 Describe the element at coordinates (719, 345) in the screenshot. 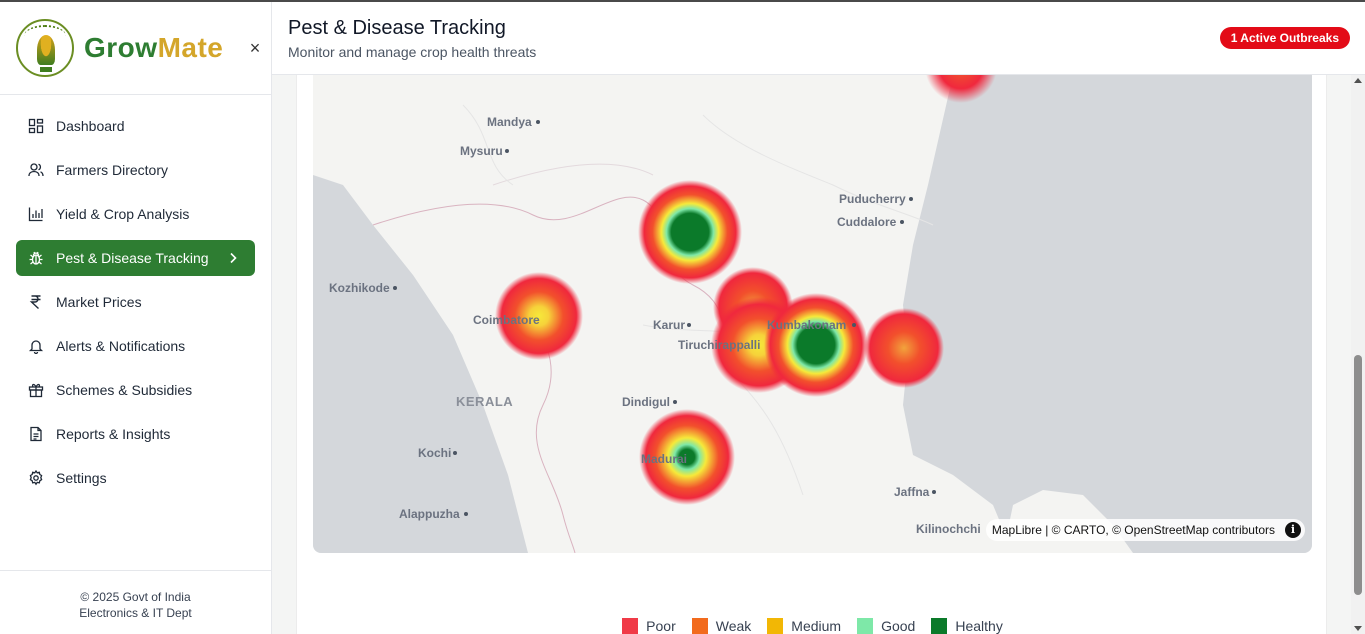

I see `map-label-tiruchirappalli: Tiruchirappalli` at that location.